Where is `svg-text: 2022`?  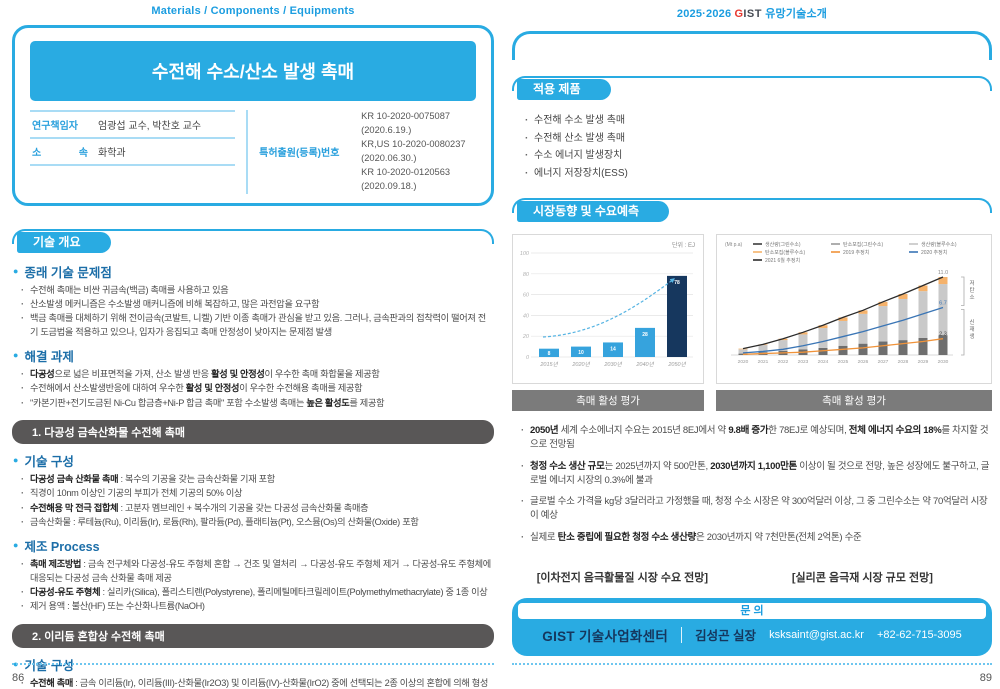 svg-text: 2022 is located at coordinates (783, 362).